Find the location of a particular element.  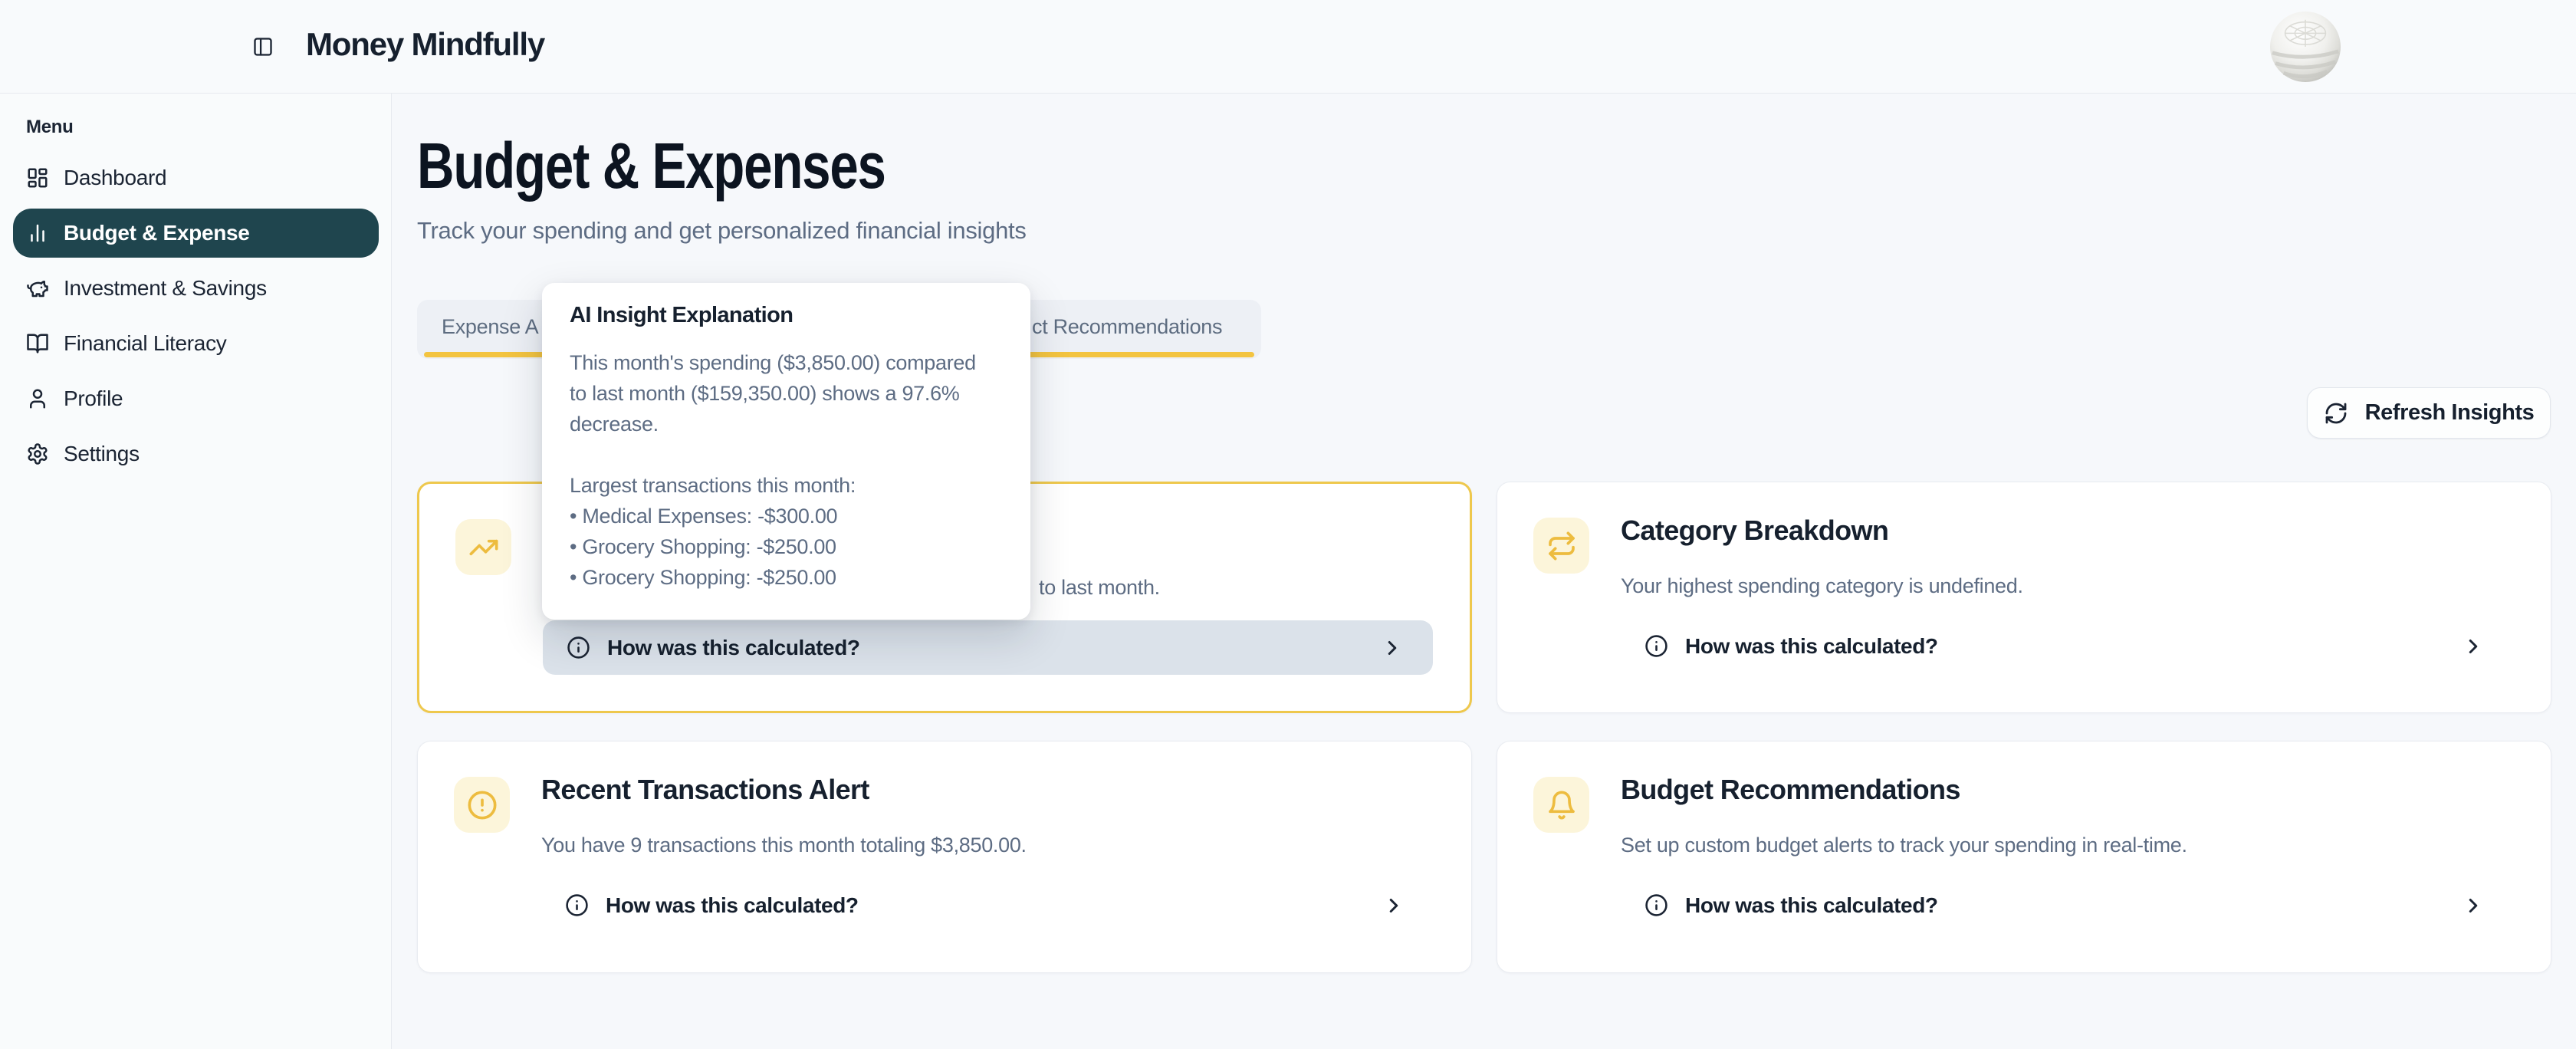

piggy-bank-icon is located at coordinates (37, 288).